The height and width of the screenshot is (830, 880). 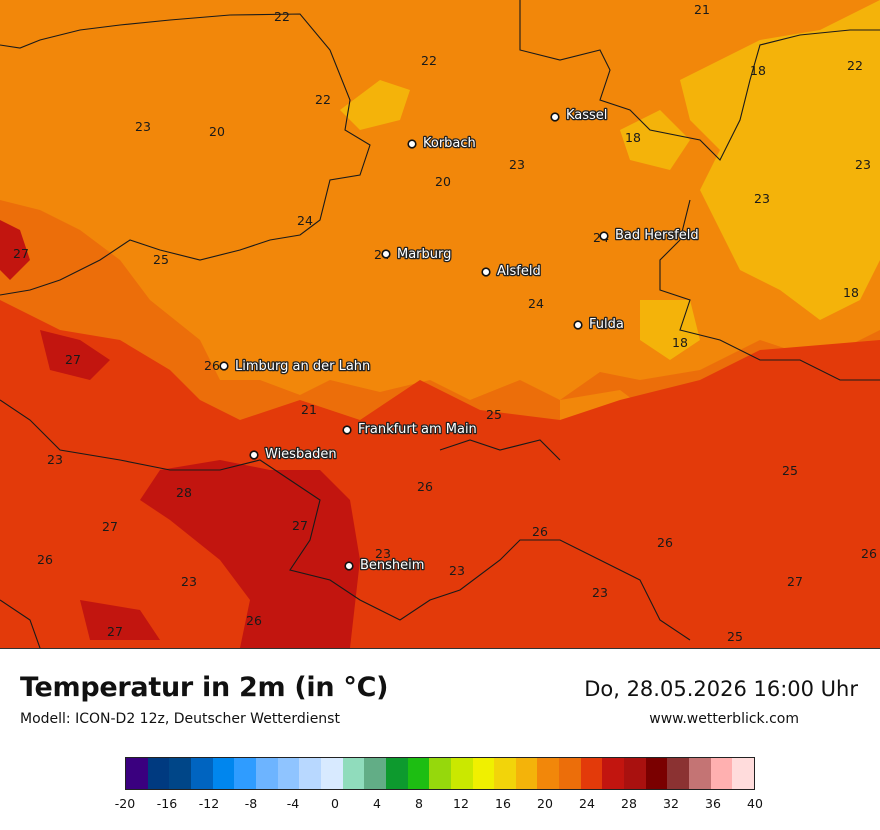 I want to click on city-marker-wiesbaden, so click(x=254, y=455).